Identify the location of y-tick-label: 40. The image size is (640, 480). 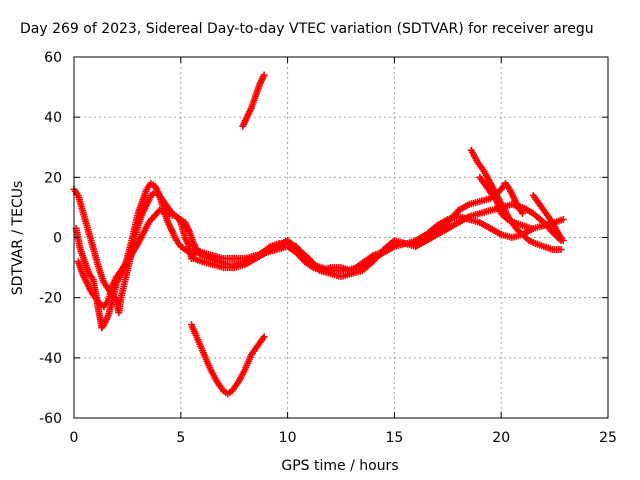
(53, 118).